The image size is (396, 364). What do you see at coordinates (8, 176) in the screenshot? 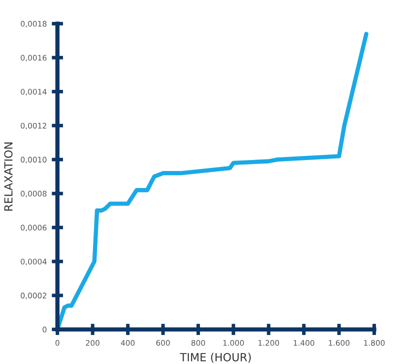
I see `y-axis-title: RELAXATION` at bounding box center [8, 176].